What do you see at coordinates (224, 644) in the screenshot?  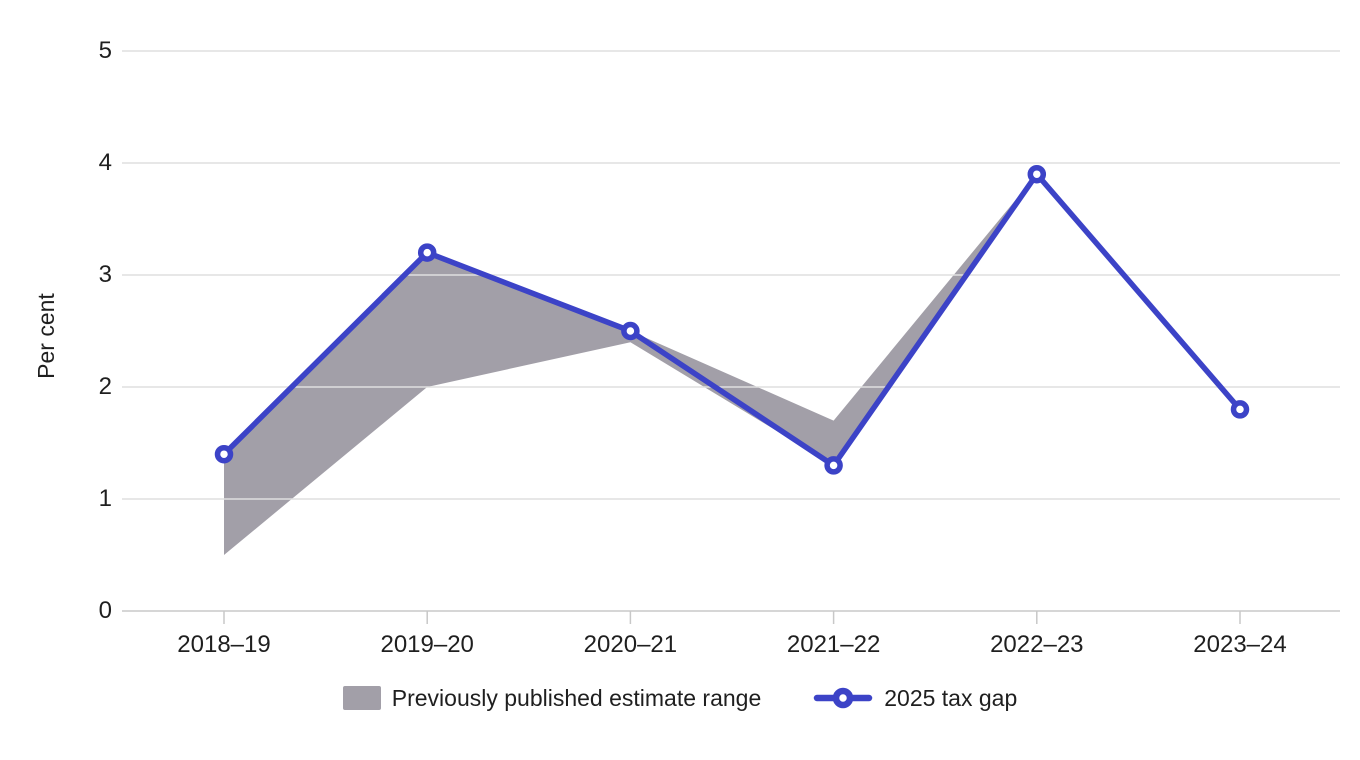 I see `x-tick-label: 2018–19` at bounding box center [224, 644].